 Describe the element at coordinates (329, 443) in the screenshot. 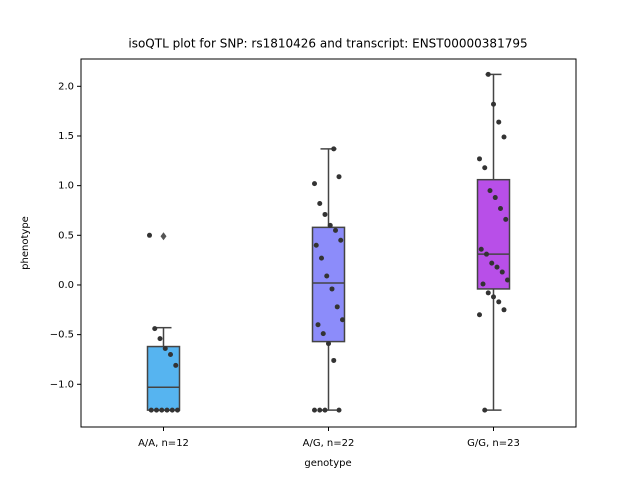

I see `x-tick-label: A/G, n=22` at that location.